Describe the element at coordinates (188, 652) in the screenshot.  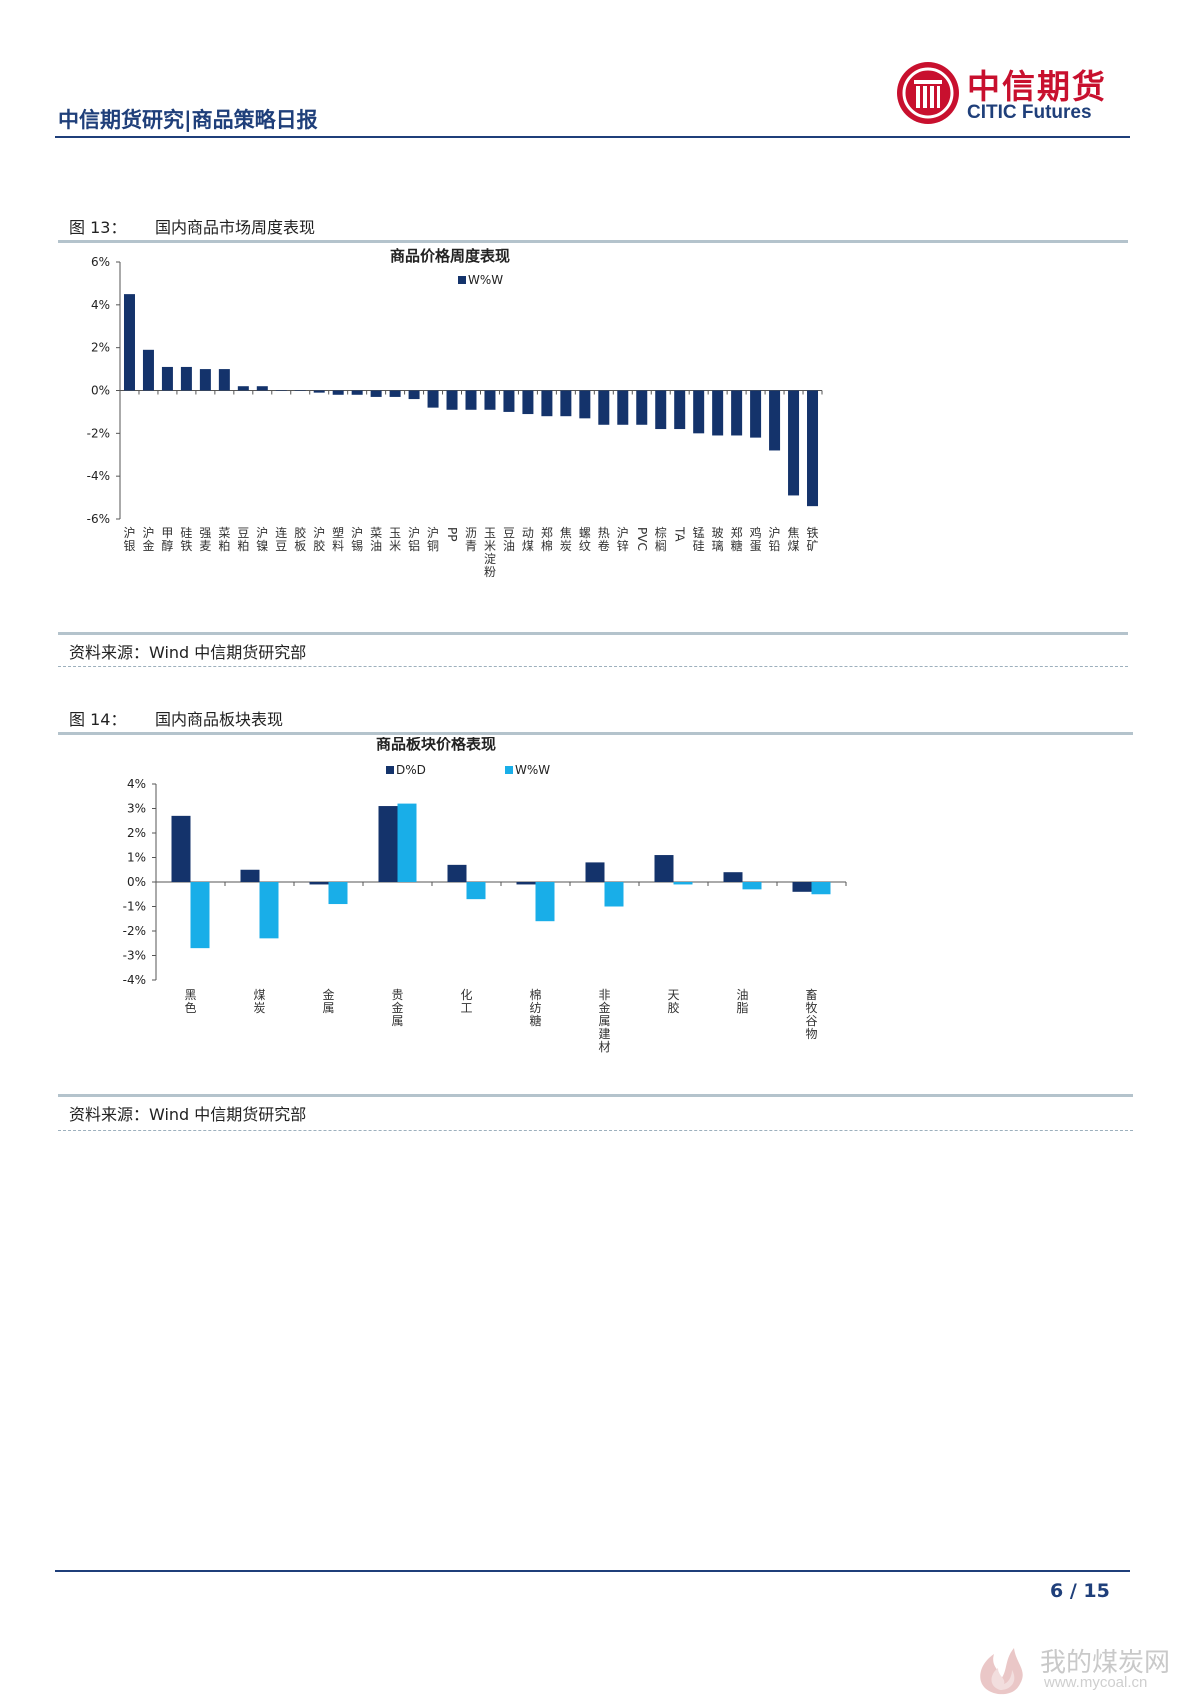
I see `figure-13-source: 资料来源：Wind 中信期货研究部` at that location.